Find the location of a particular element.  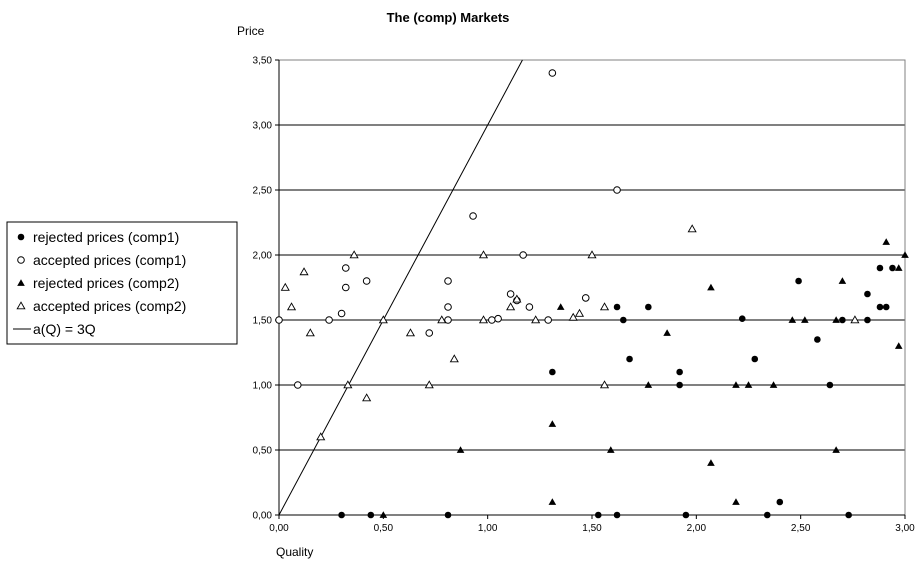

y-axis-title: Price is located at coordinates (251, 31).